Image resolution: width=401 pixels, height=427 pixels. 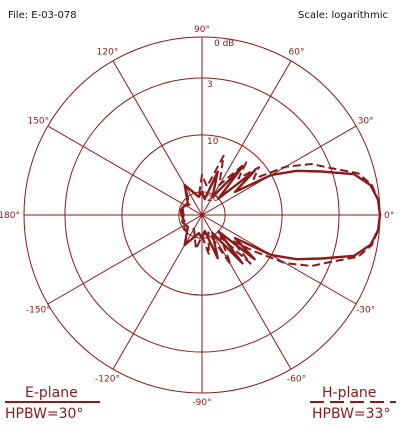 I want to click on radial-labels: 0 dB 3 10 20, so click(x=220, y=121).